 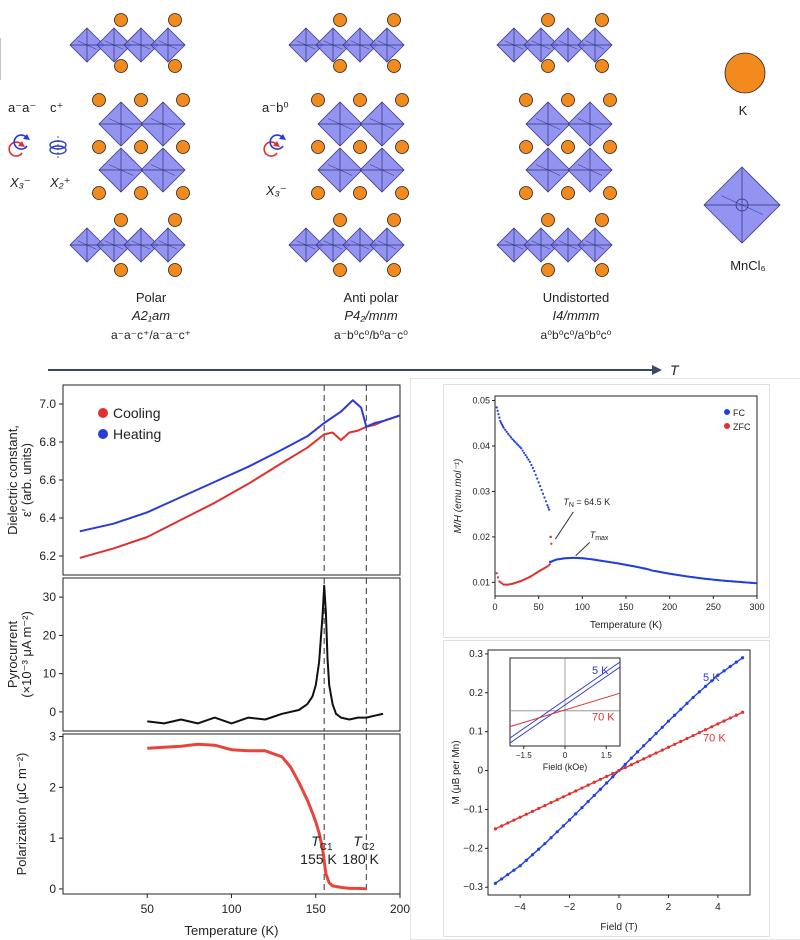 I want to click on undistorted-name: Undistorted, so click(x=576, y=297).